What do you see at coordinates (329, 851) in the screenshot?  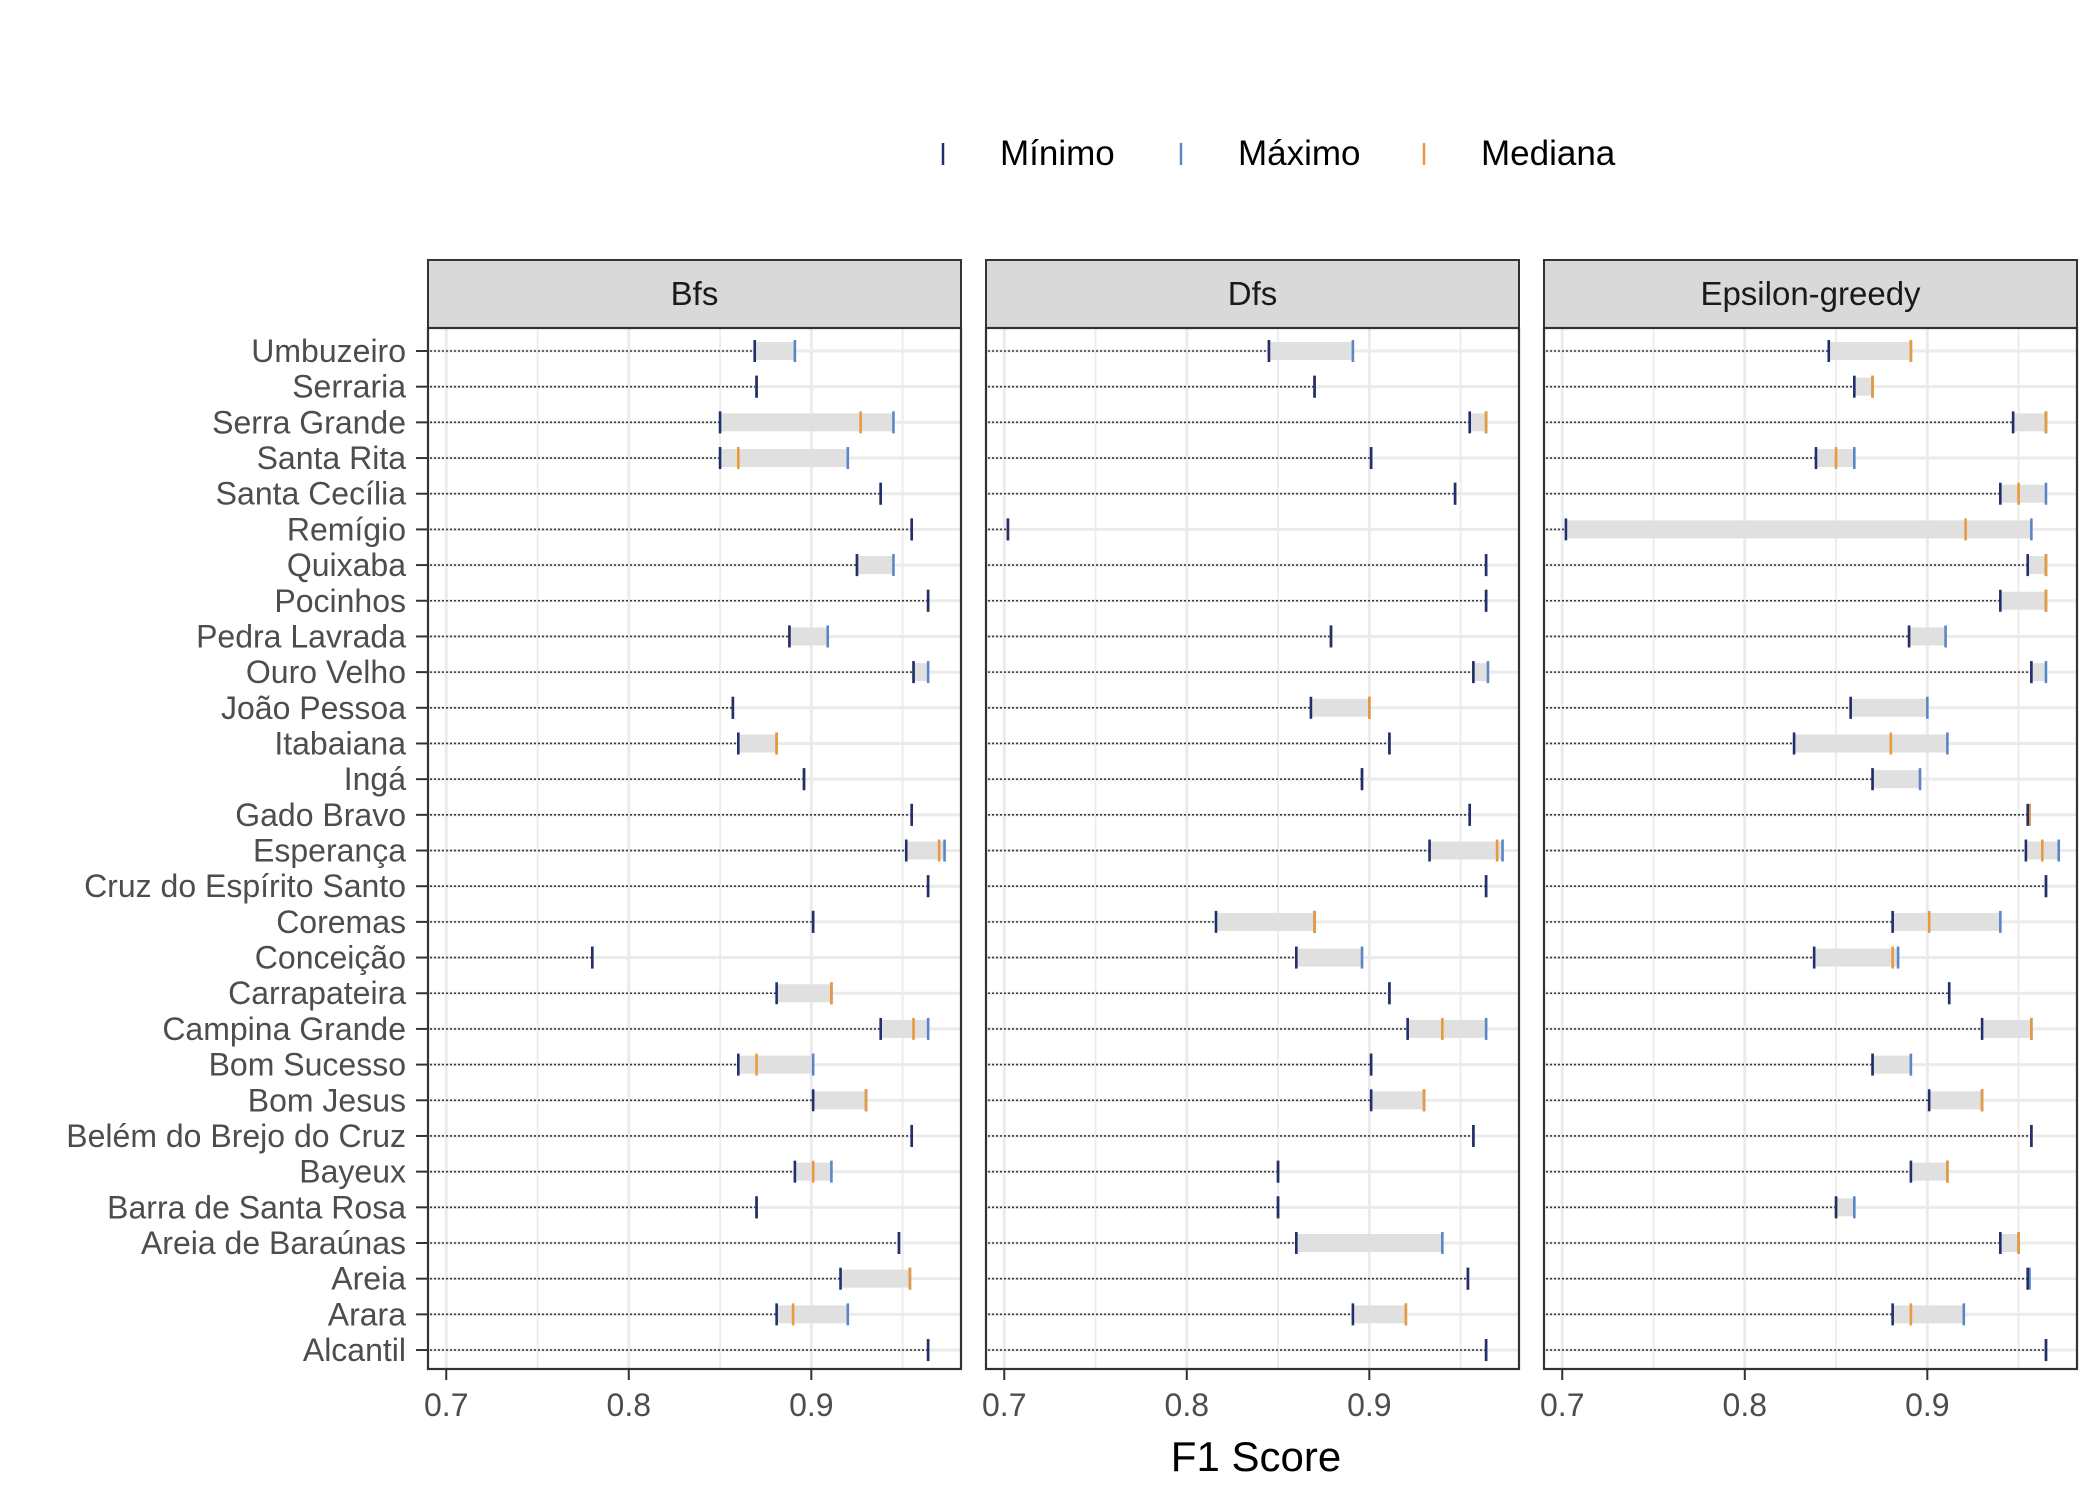 I see `y-tick-label-esperanca: Esperança` at bounding box center [329, 851].